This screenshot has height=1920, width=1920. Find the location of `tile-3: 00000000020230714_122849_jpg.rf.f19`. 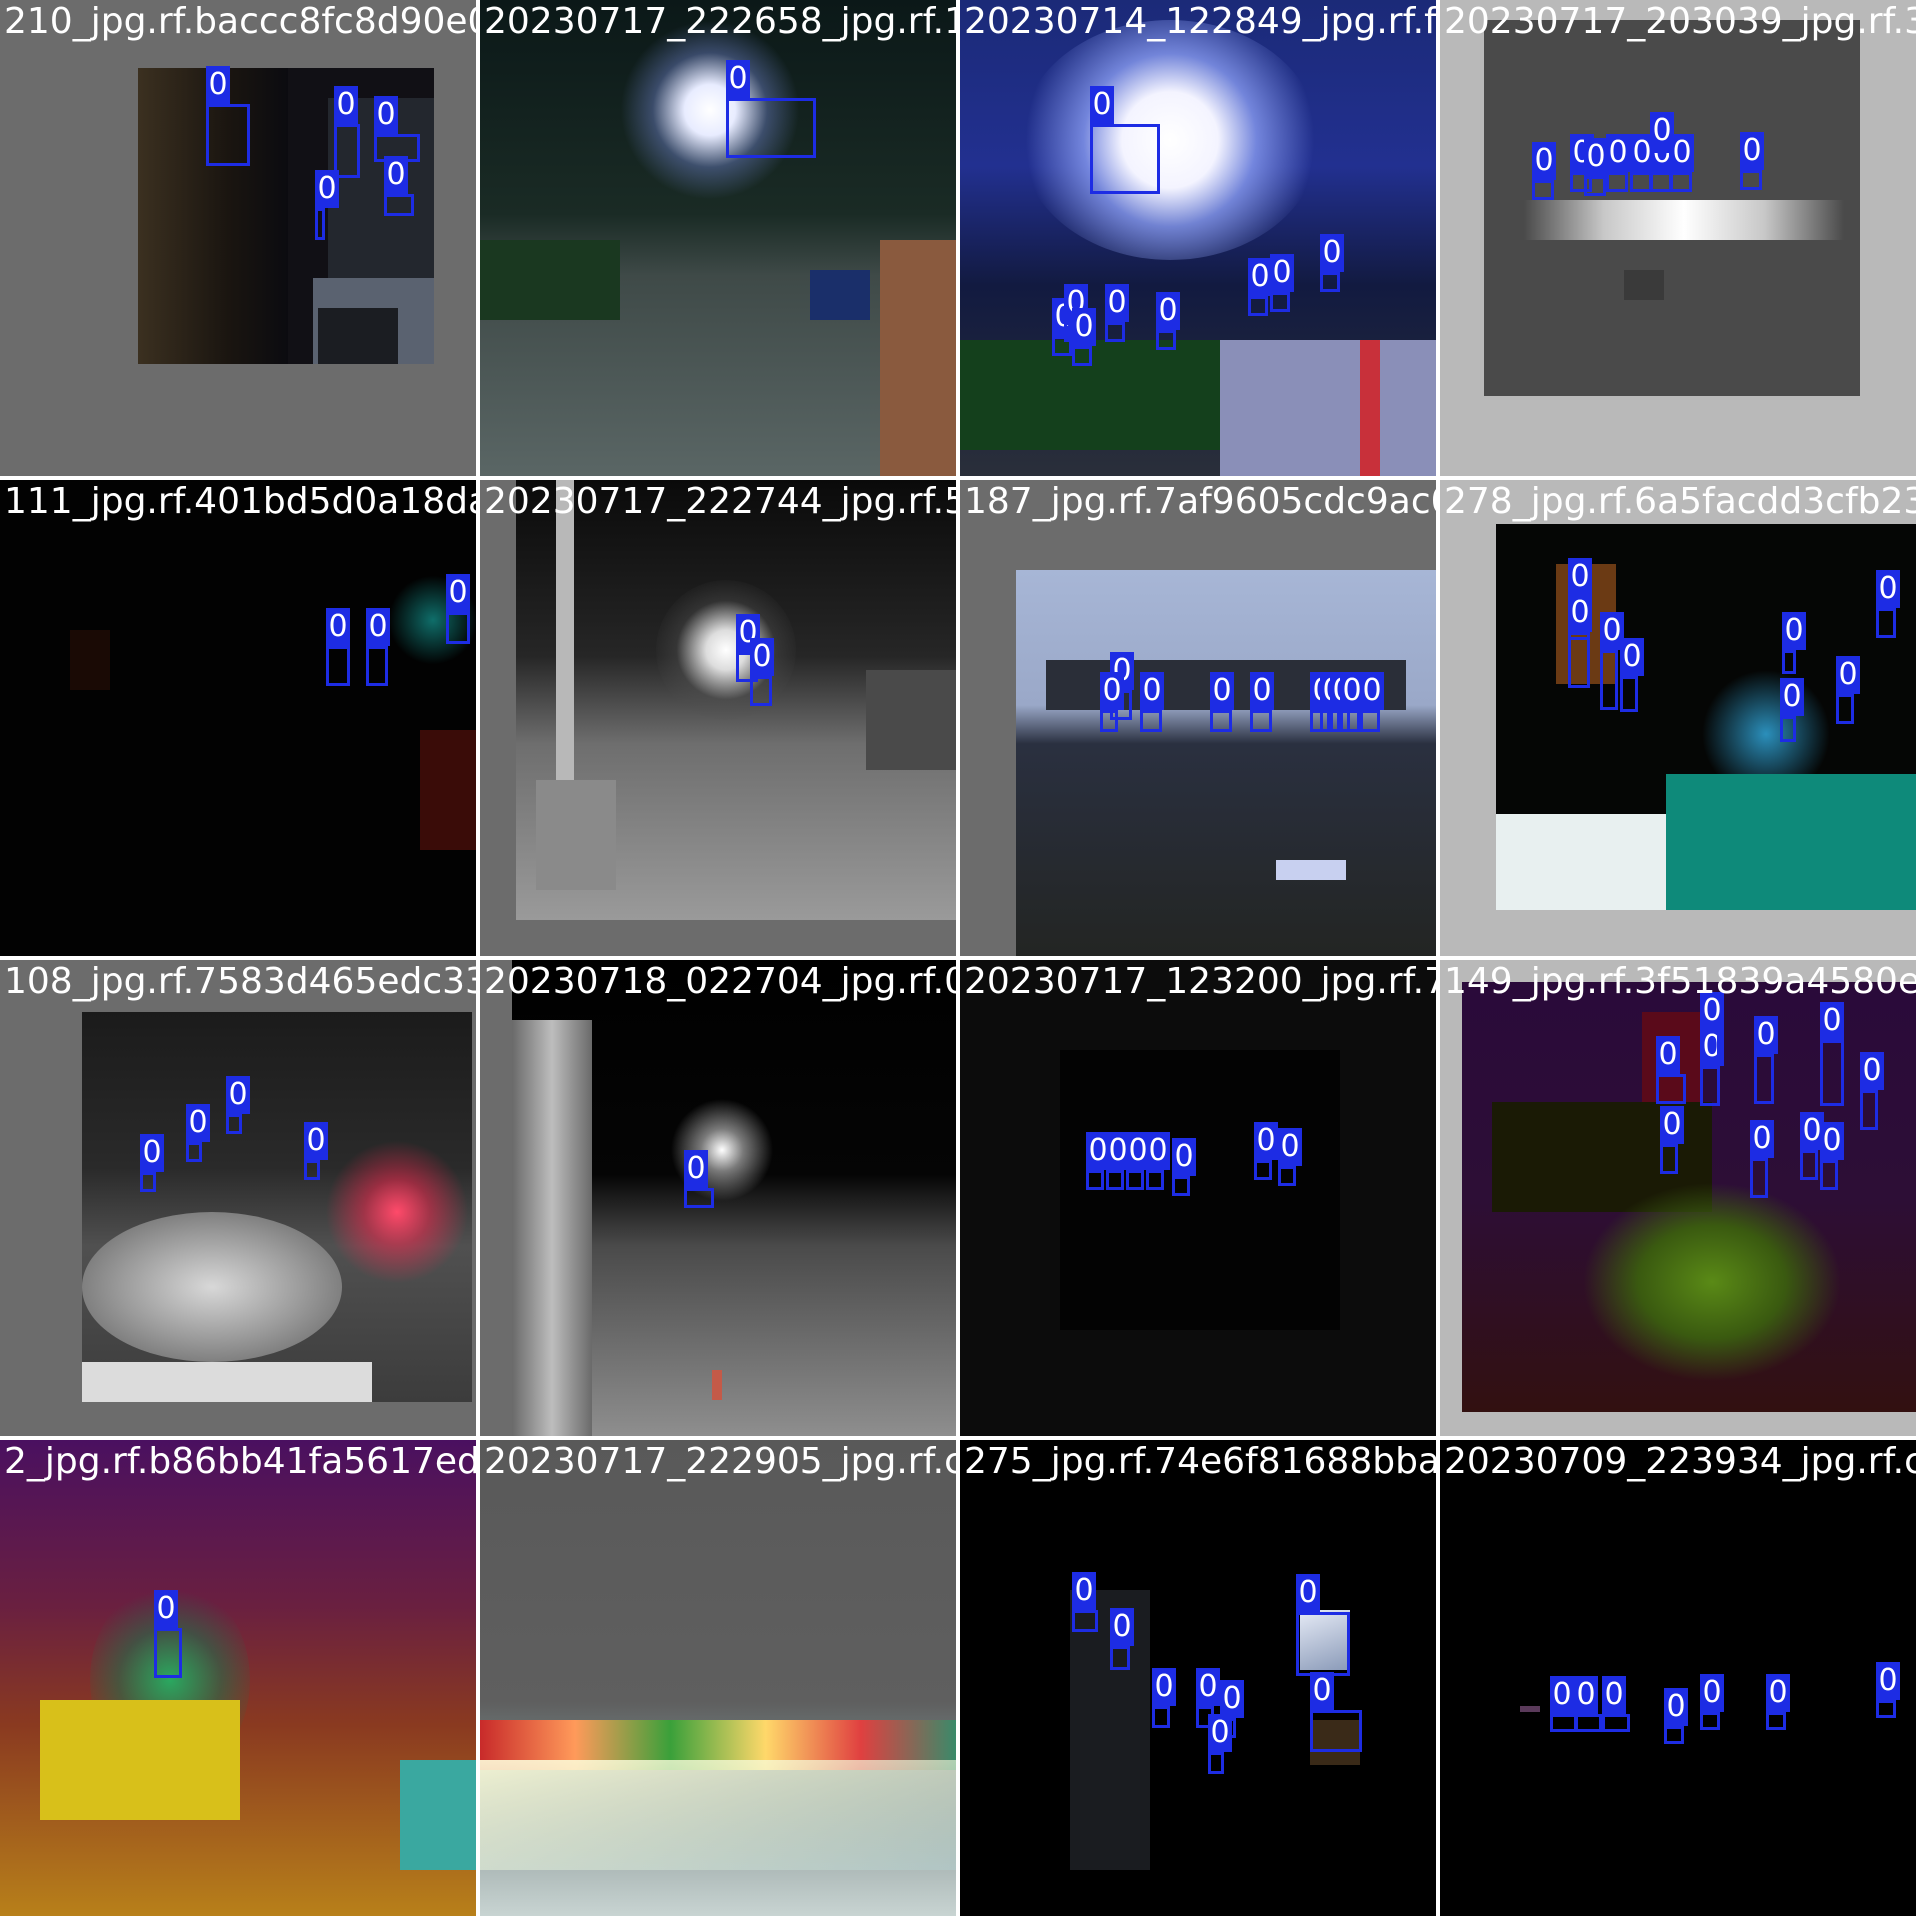

tile-3: 00000000020230714_122849_jpg.rf.f19 is located at coordinates (1198, 238).